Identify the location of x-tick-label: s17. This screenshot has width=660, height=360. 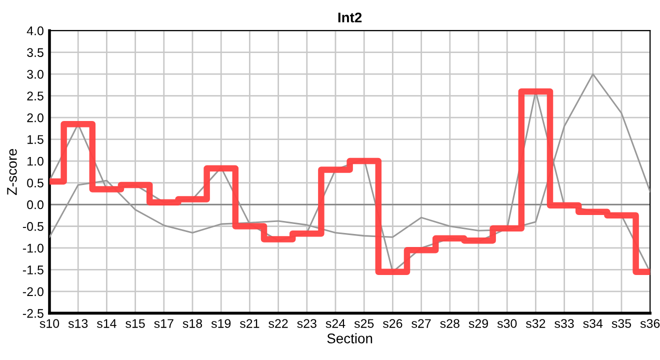
(164, 323).